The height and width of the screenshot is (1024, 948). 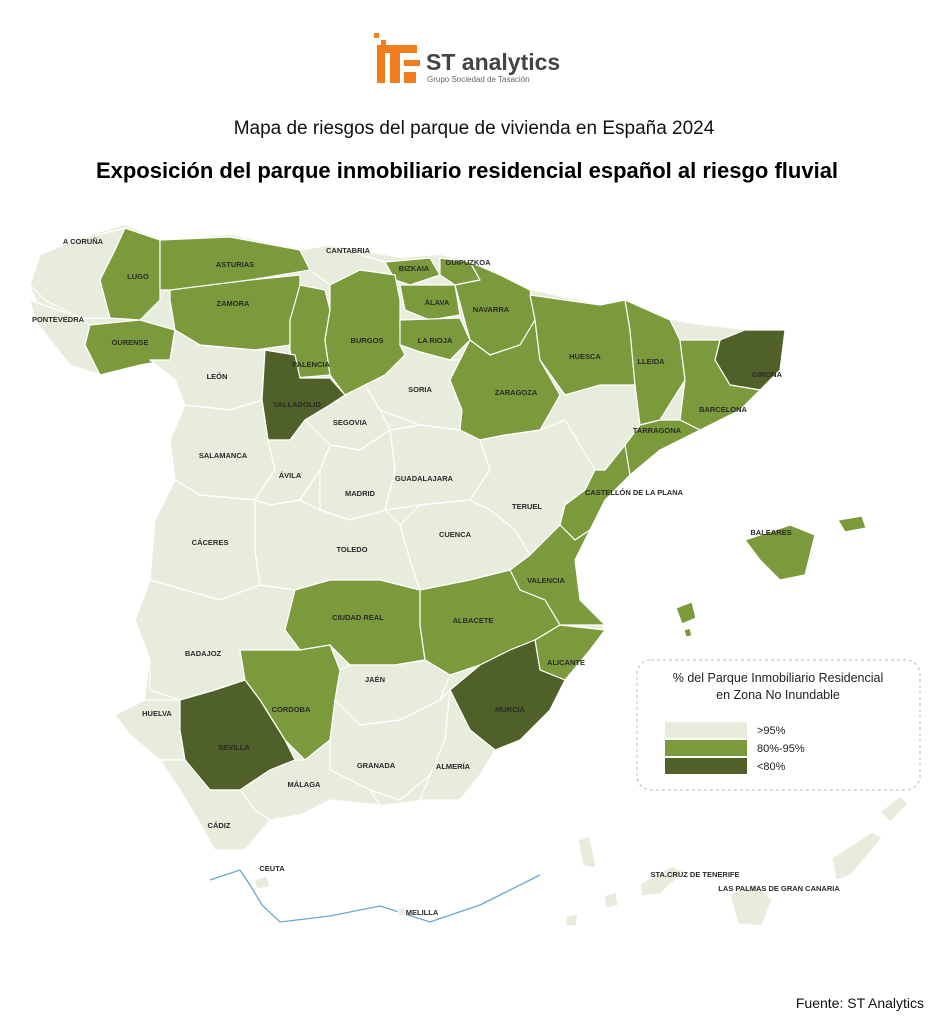 What do you see at coordinates (478, 79) in the screenshot?
I see `logo-tagline: Grupo Sociedad de Tasación` at bounding box center [478, 79].